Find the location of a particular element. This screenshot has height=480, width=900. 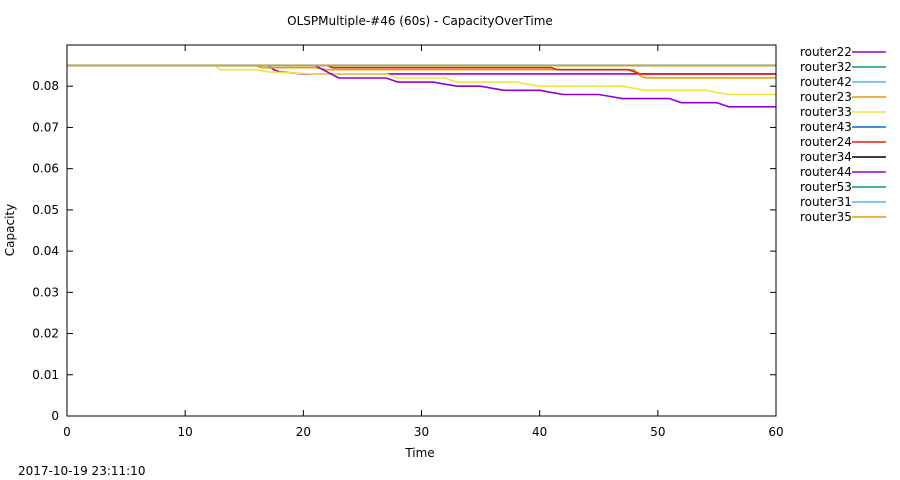

legend-label-router33: router33 is located at coordinates (826, 112).